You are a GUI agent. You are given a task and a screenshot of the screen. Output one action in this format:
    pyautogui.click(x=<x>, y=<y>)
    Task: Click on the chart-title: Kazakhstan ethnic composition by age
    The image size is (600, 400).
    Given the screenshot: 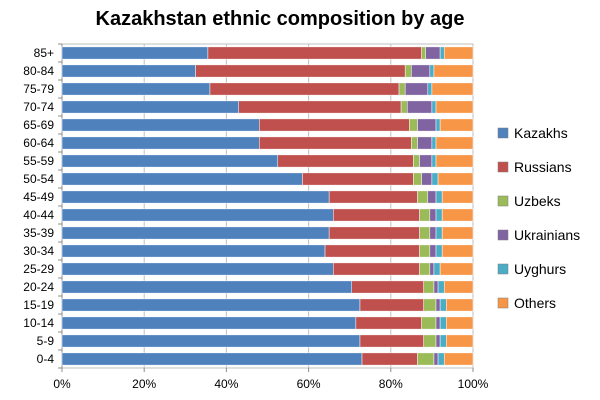 What is the action you would take?
    pyautogui.click(x=280, y=19)
    